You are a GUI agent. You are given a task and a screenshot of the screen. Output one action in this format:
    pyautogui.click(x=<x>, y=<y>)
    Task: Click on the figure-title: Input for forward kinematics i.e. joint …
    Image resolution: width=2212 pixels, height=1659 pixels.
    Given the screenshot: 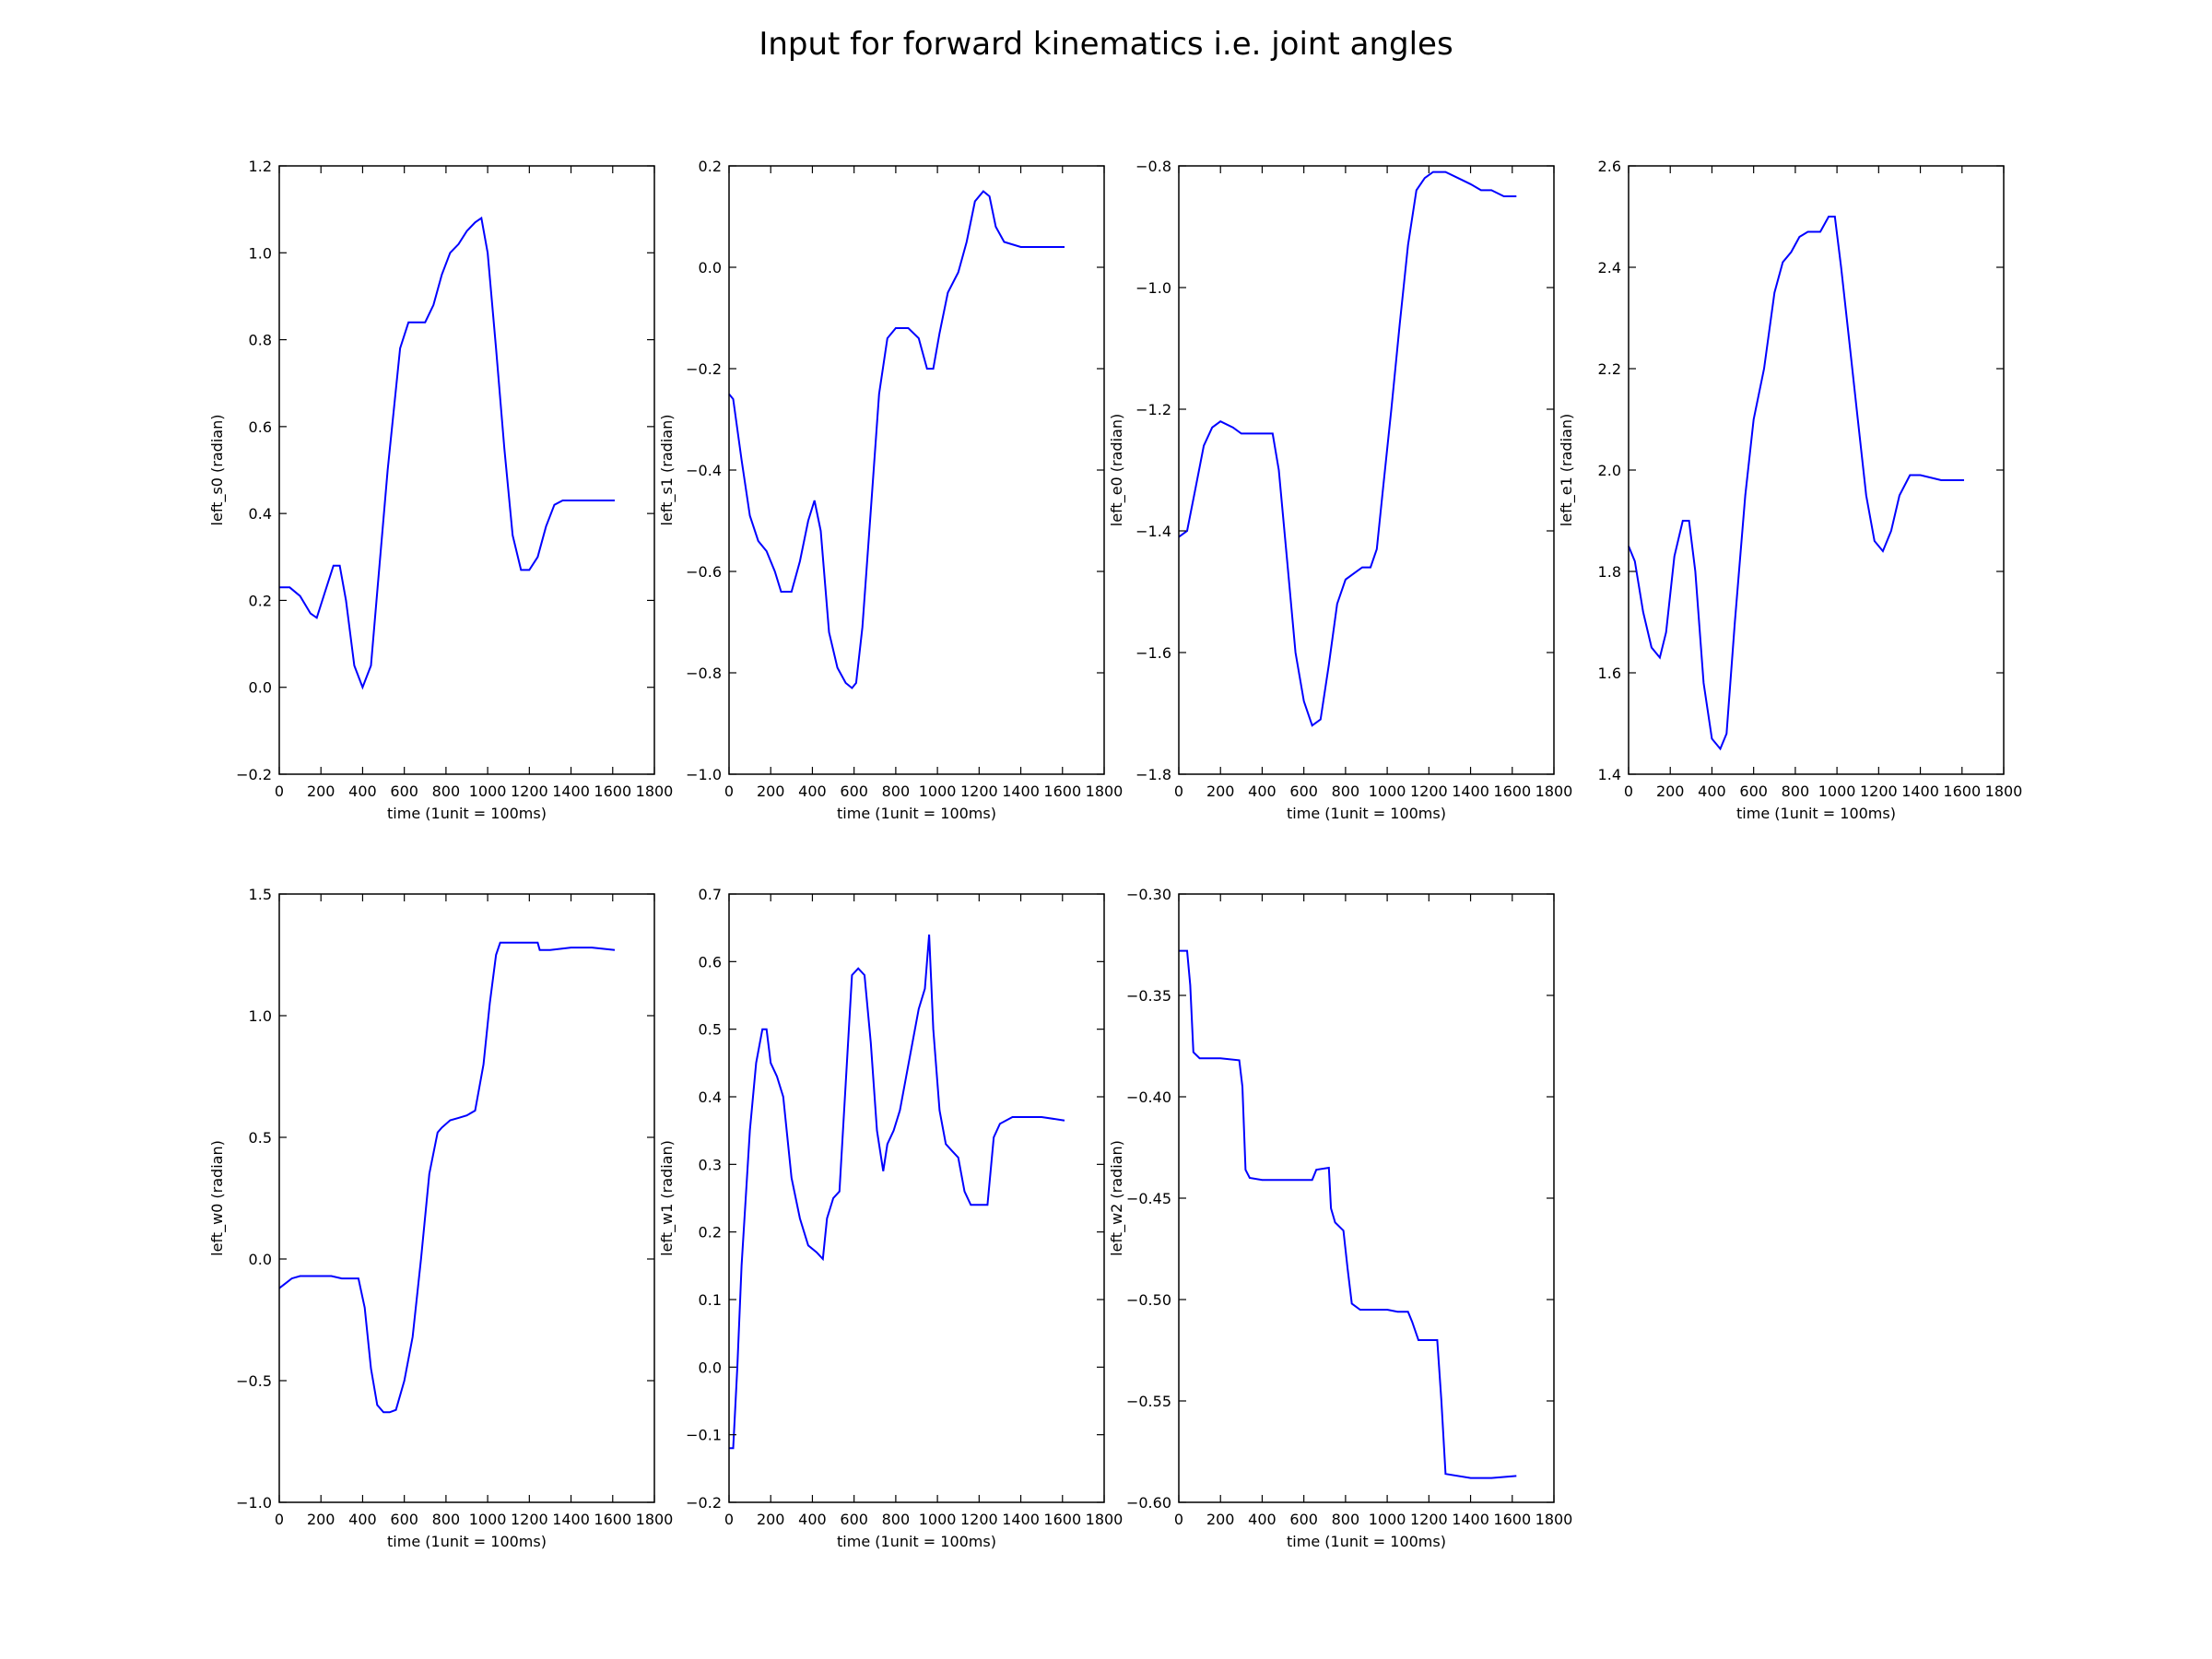 What is the action you would take?
    pyautogui.click(x=1106, y=44)
    